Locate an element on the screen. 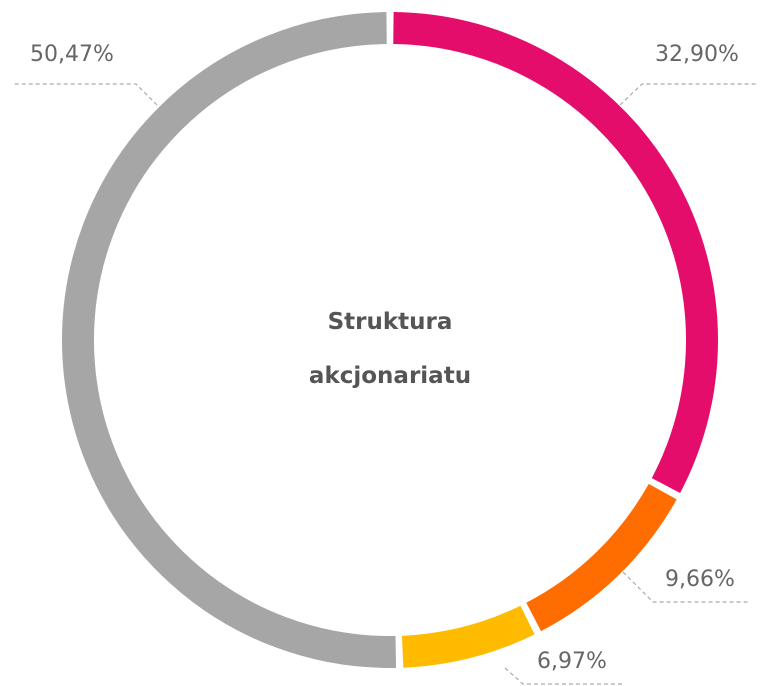  data-label: 32,90% is located at coordinates (697, 54).